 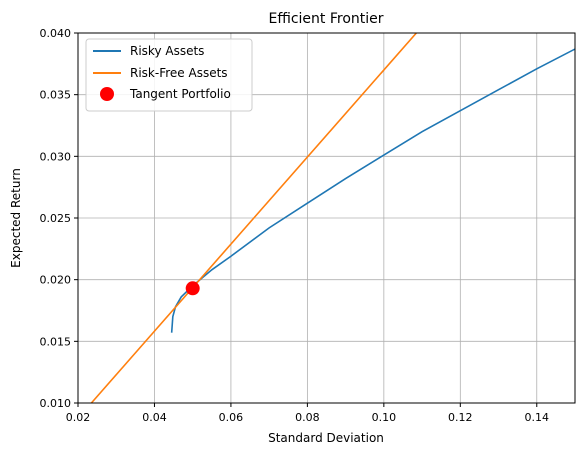 What do you see at coordinates (179, 73) in the screenshot?
I see `legend-label-risk-free-assets: Risk-Free Assets` at bounding box center [179, 73].